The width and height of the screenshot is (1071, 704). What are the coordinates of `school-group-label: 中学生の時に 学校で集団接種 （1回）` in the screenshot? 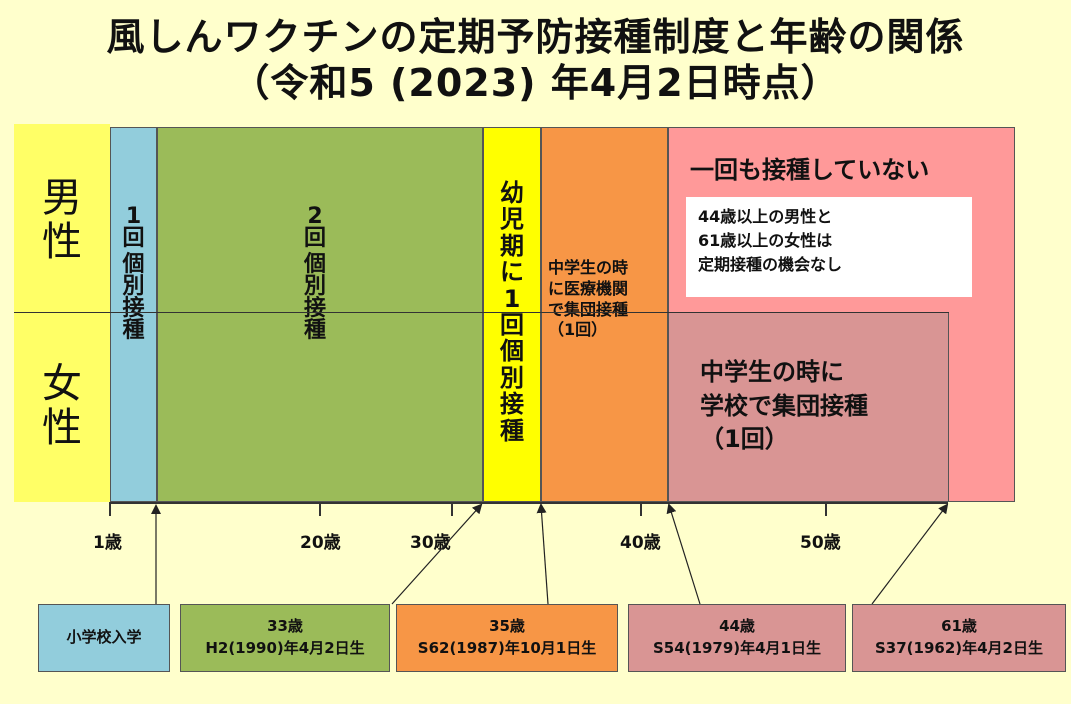 It's located at (784, 406).